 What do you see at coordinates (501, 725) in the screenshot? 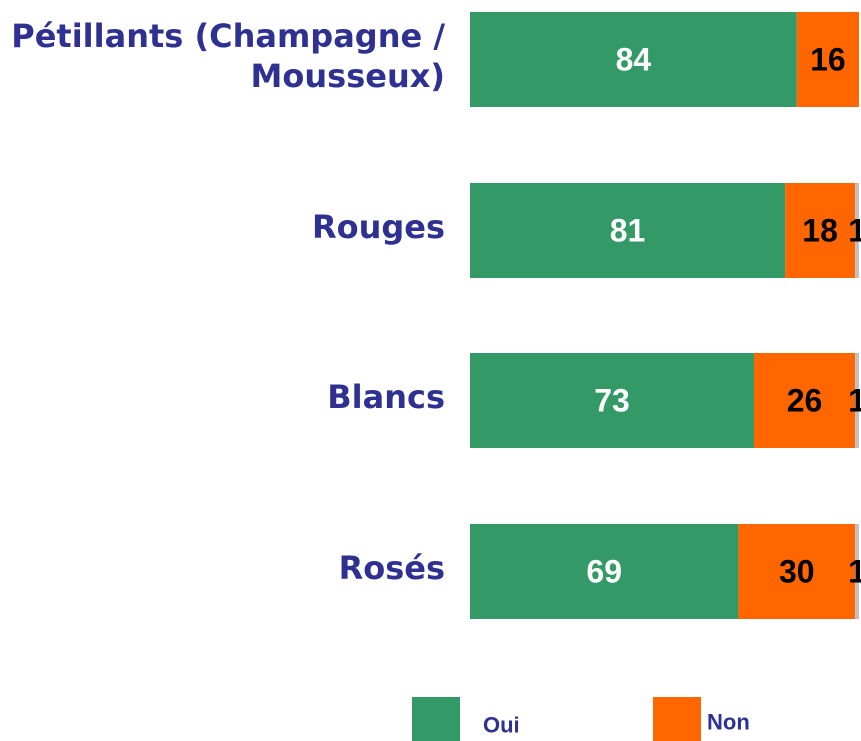
I see `legend-label: Oui` at bounding box center [501, 725].